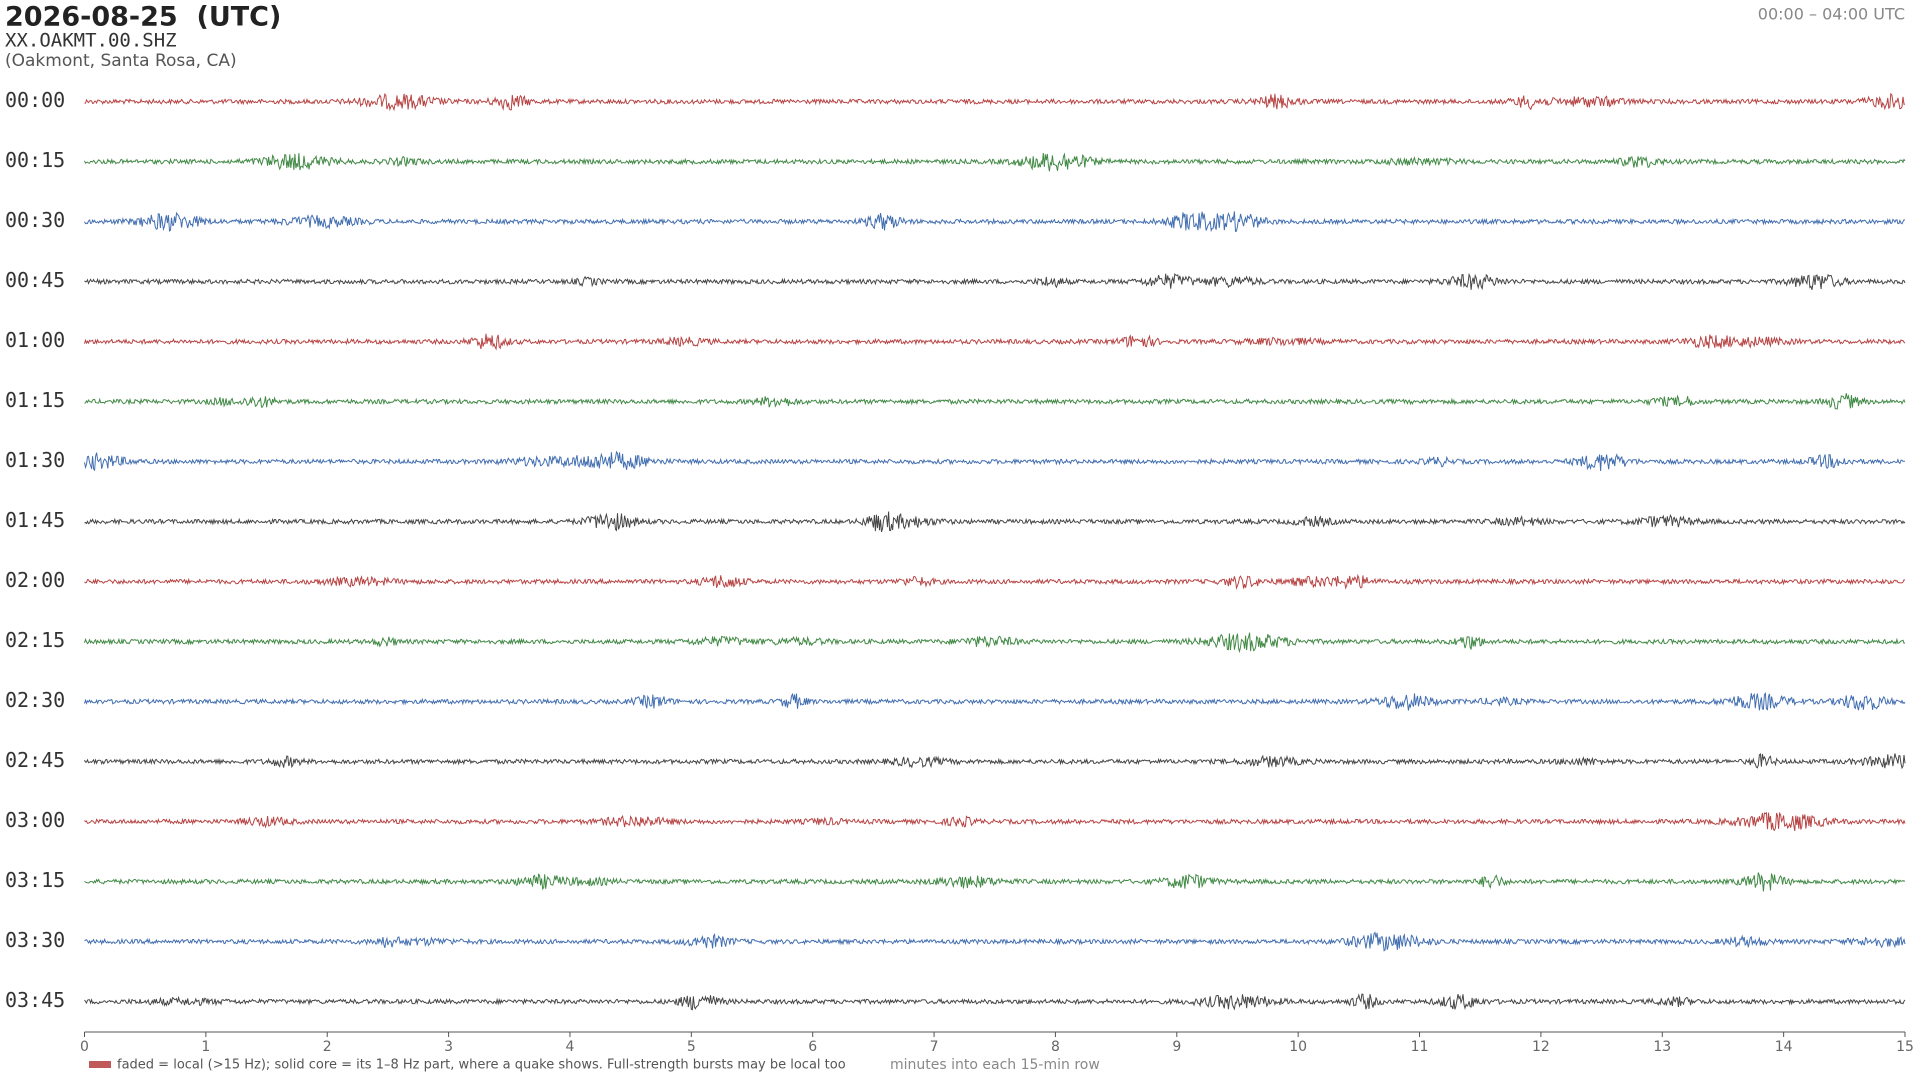 The image size is (1920, 1080). I want to click on row-label: 01:45, so click(35, 520).